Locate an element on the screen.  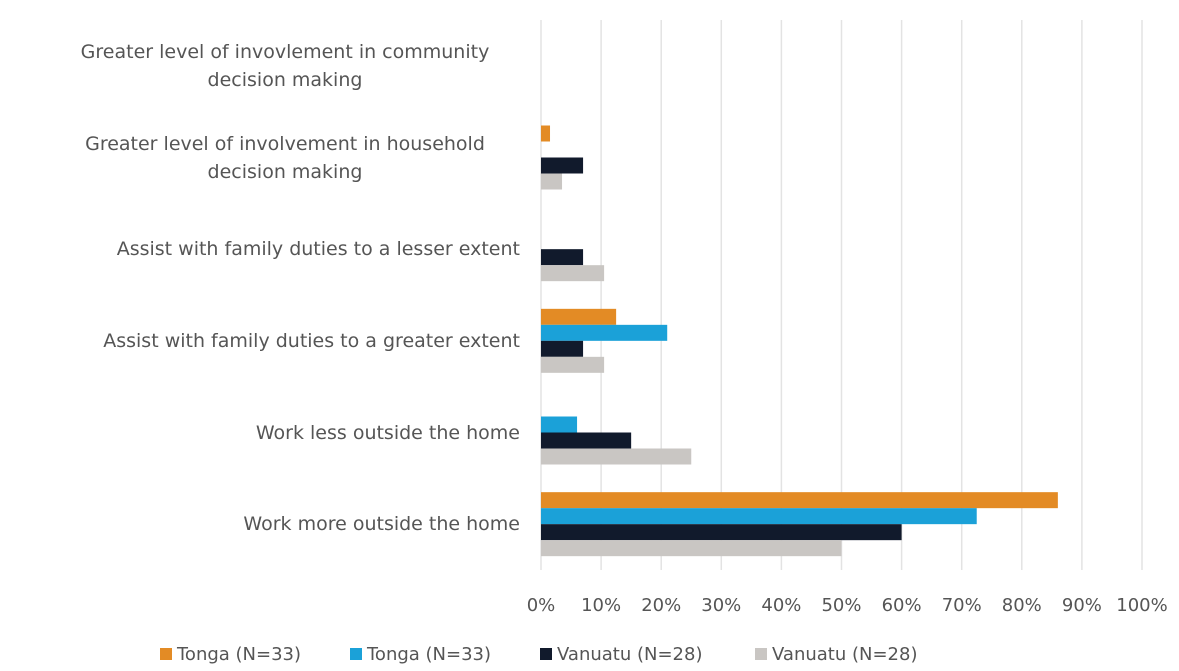
category-text: Work more outside the home is located at coordinates (381, 524).